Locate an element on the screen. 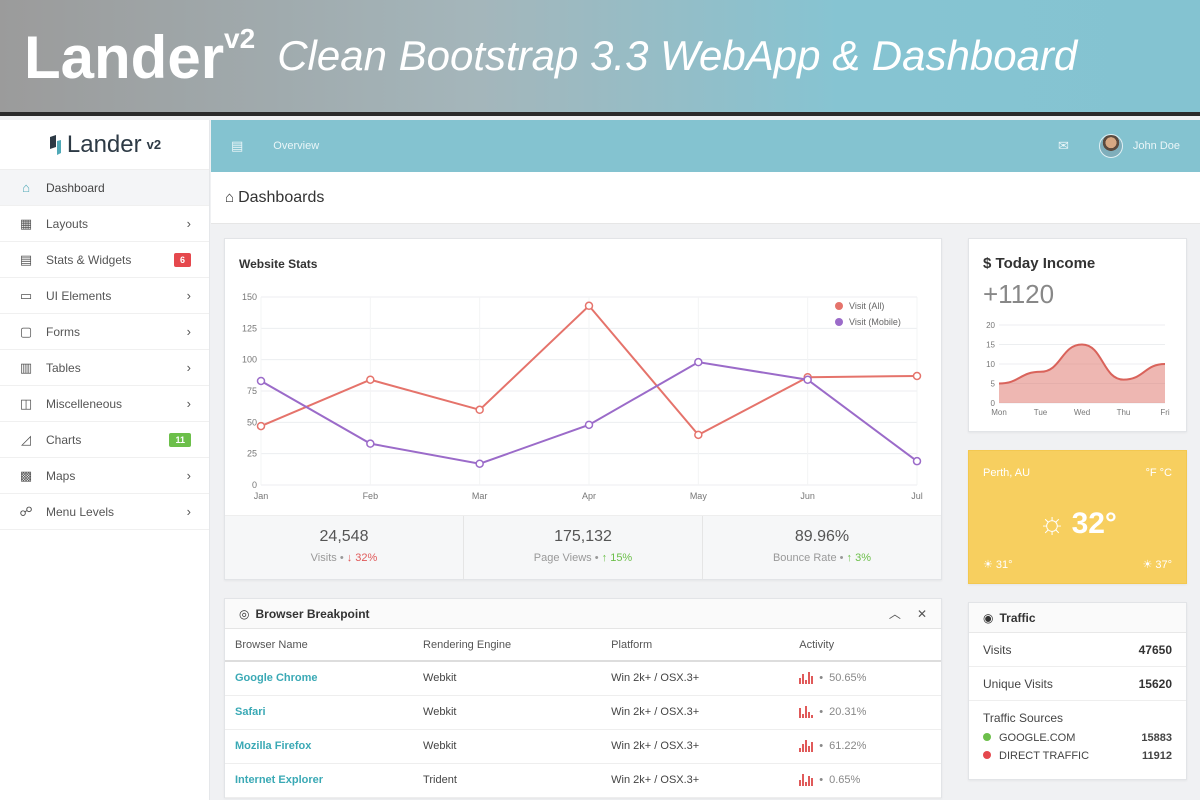 This screenshot has height=800, width=1200. sun-icon: ☼ is located at coordinates (1052, 523).